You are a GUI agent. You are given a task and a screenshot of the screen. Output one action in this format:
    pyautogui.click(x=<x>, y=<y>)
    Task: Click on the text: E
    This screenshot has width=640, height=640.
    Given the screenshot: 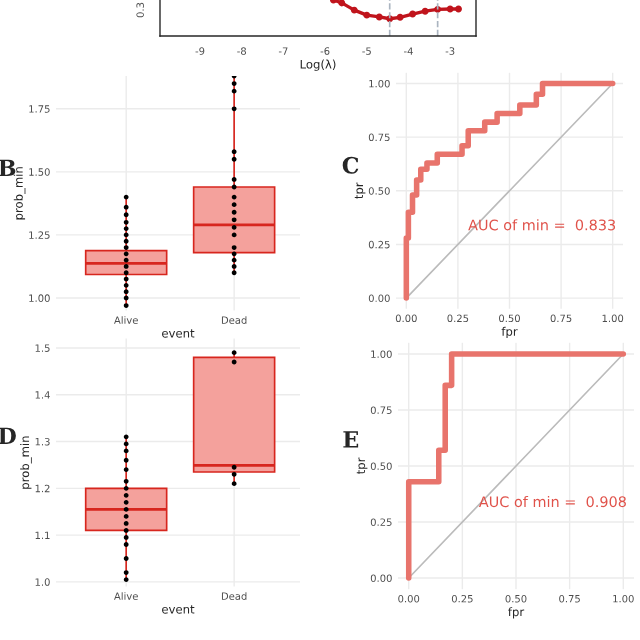 What is the action you would take?
    pyautogui.click(x=351, y=439)
    